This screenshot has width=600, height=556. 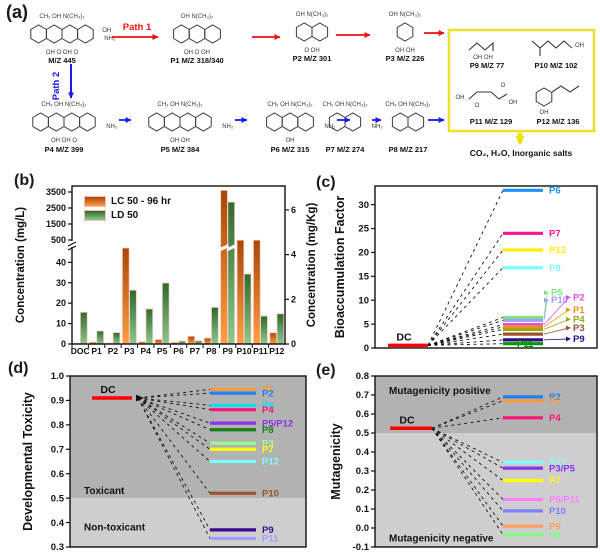 What do you see at coordinates (556, 65) in the screenshot?
I see `svg-text: P10 M/Z 102` at bounding box center [556, 65].